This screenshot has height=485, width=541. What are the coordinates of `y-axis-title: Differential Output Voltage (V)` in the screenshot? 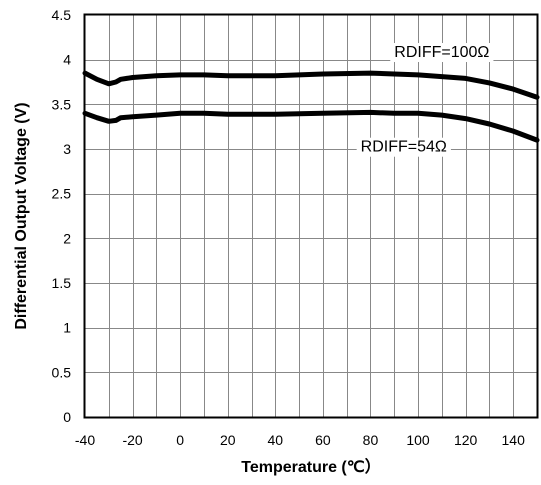 It's located at (21, 215).